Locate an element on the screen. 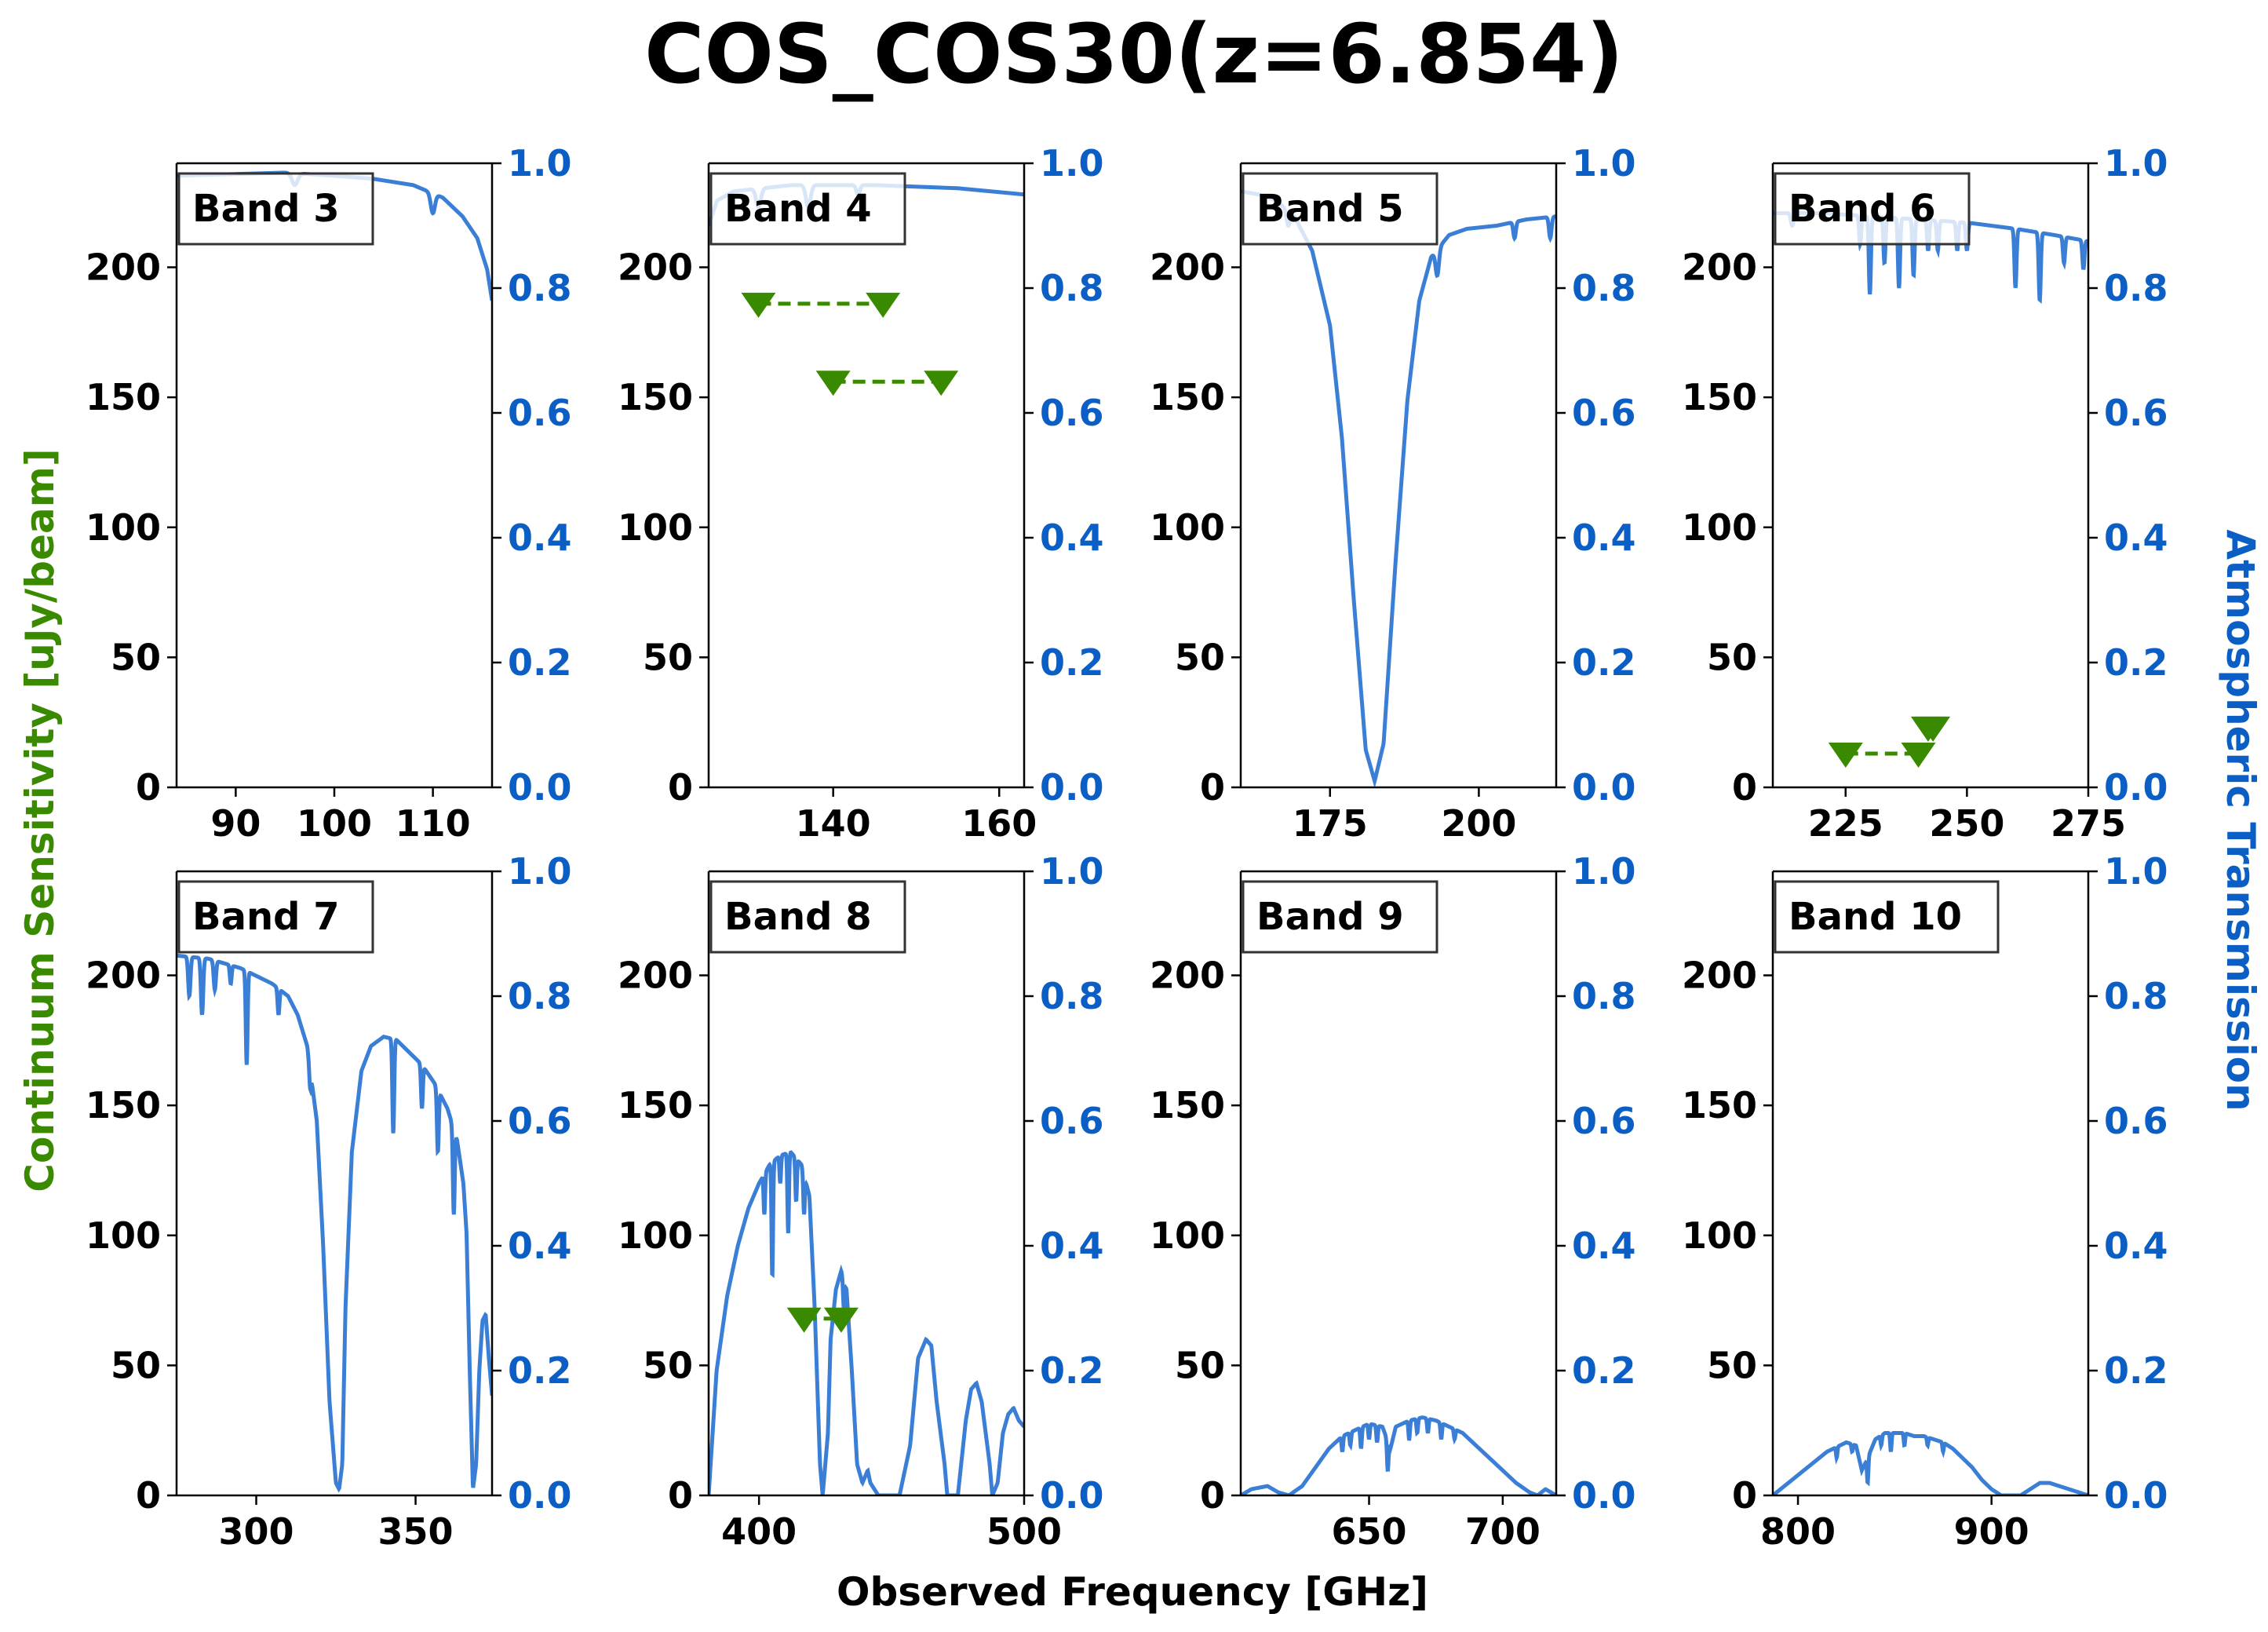 Image resolution: width=2268 pixels, height=1632 pixels. band-label: Band 3 is located at coordinates (266, 209).